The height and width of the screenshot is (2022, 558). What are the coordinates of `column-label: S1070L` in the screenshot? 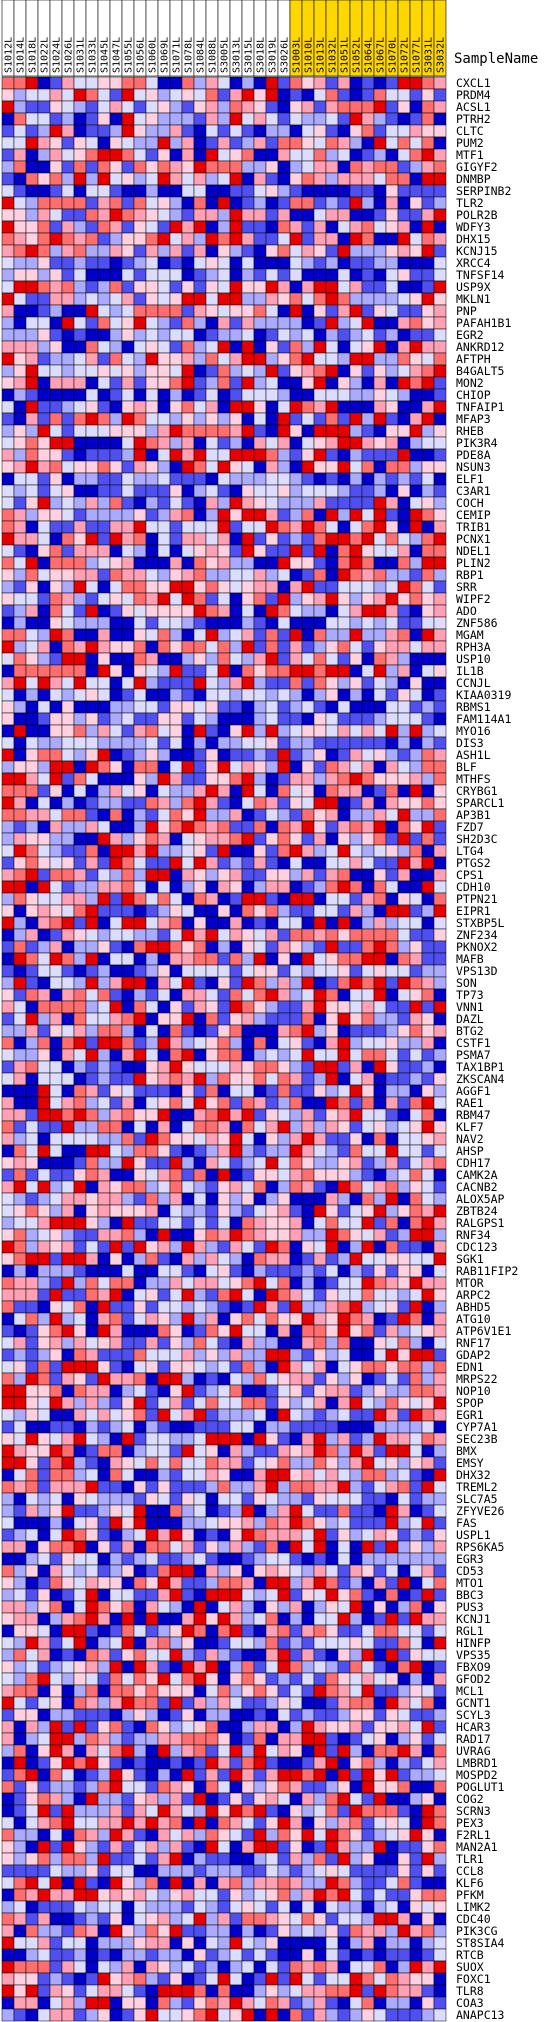 It's located at (393, 55).